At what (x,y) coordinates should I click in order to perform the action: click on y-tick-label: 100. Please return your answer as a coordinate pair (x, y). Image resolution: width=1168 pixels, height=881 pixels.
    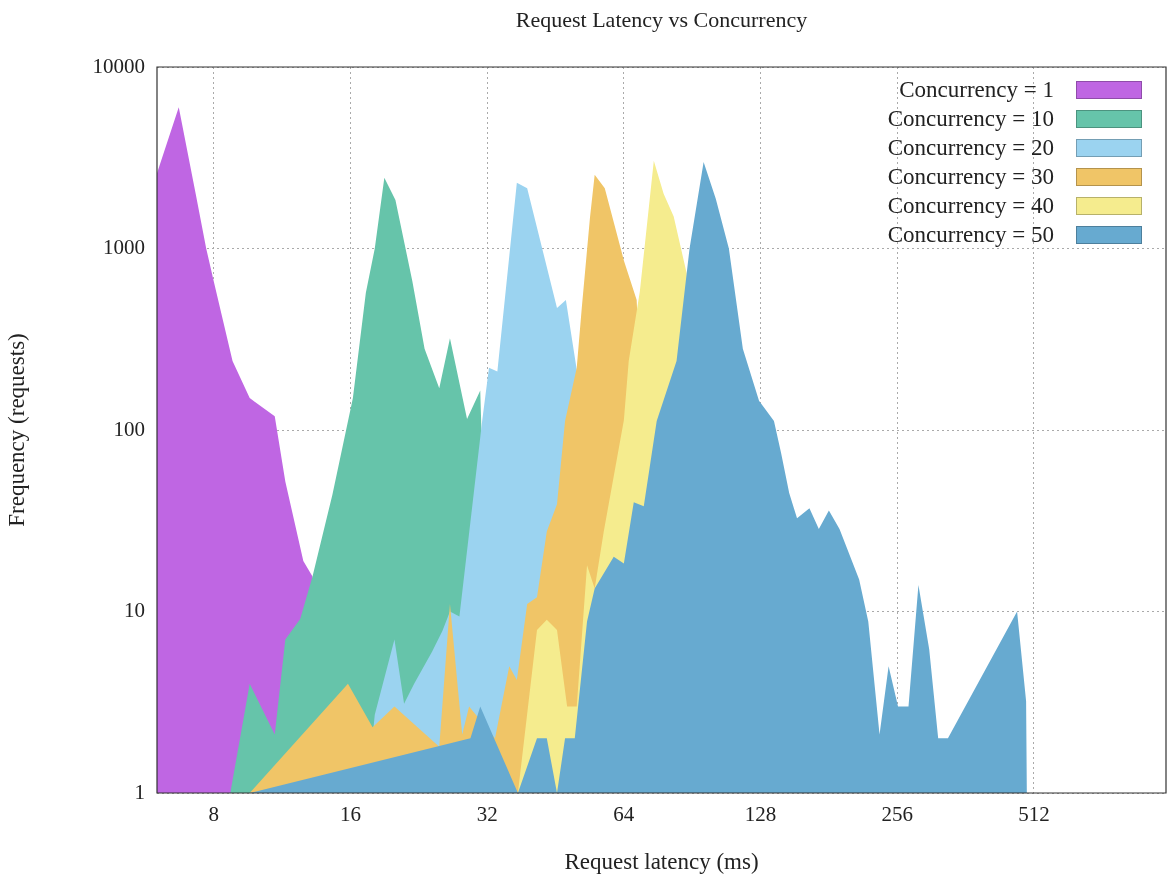
    Looking at the image, I should click on (129, 428).